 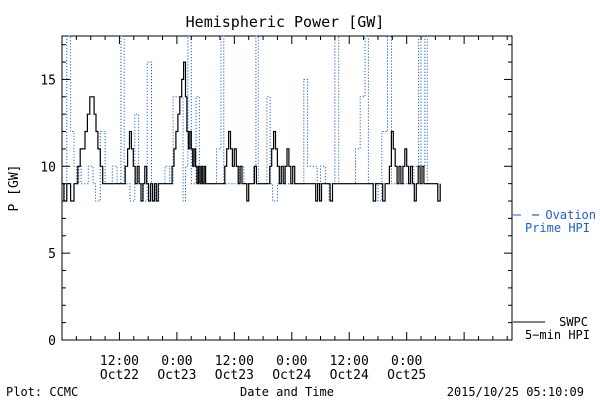 What do you see at coordinates (119, 375) in the screenshot?
I see `x-tick-label-date: Oct22` at bounding box center [119, 375].